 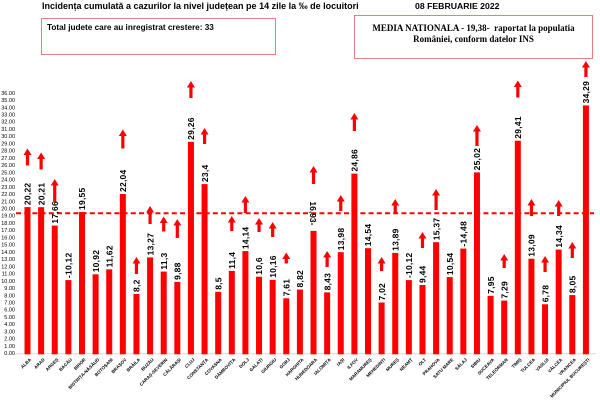 What do you see at coordinates (190, 363) in the screenshot?
I see `svg-text: CLUJ` at bounding box center [190, 363].